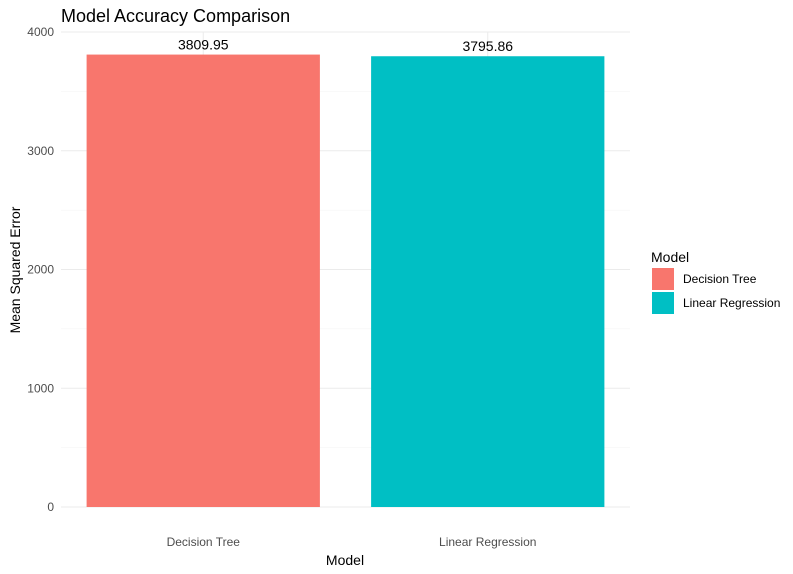  Describe the element at coordinates (40, 32) in the screenshot. I see `y-tick-label: 4000` at that location.